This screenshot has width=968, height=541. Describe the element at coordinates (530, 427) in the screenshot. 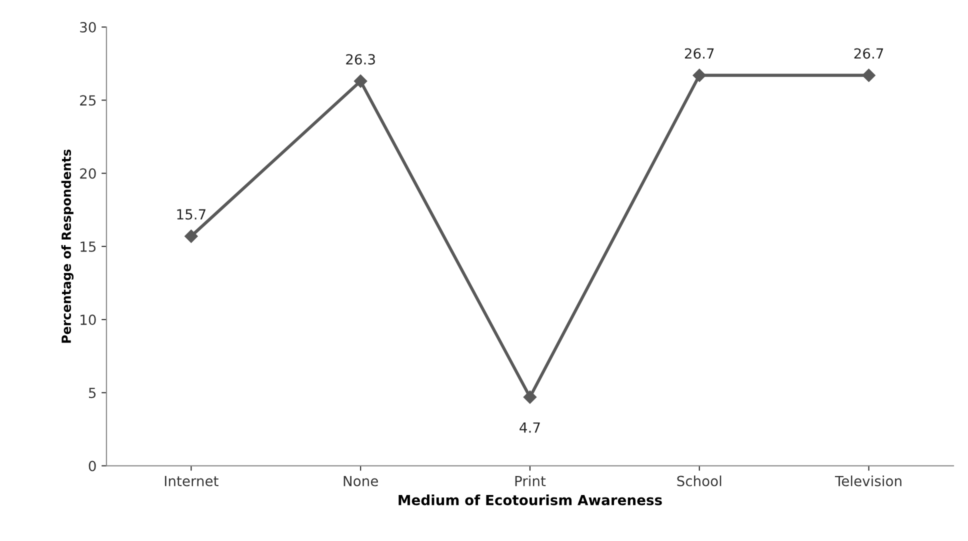

I see `data-label: 4.7` at that location.